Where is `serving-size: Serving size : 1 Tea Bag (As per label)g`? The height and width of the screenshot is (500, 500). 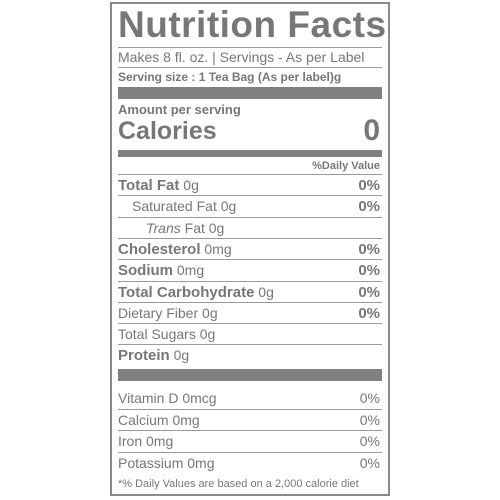 serving-size: Serving size : 1 Tea Bag (As per label)g is located at coordinates (230, 77).